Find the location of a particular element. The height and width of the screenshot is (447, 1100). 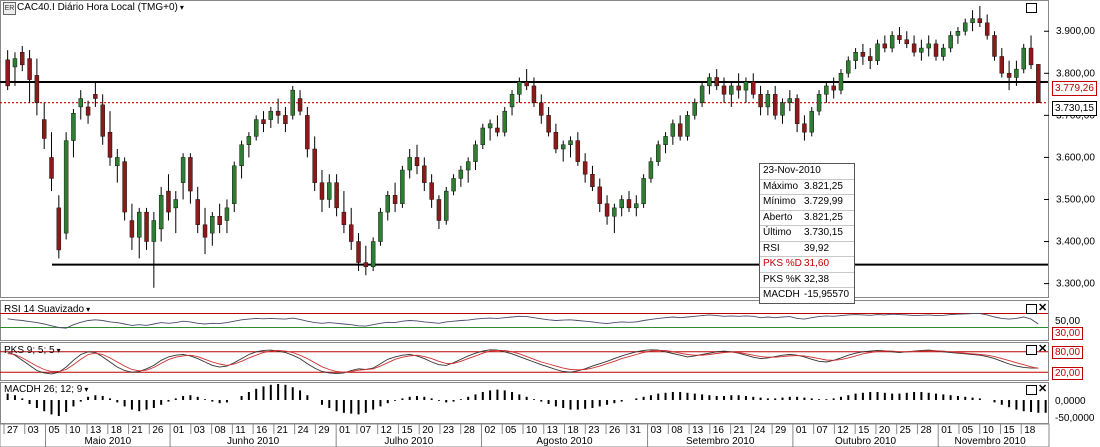

day-label: 16 is located at coordinates (719, 430).